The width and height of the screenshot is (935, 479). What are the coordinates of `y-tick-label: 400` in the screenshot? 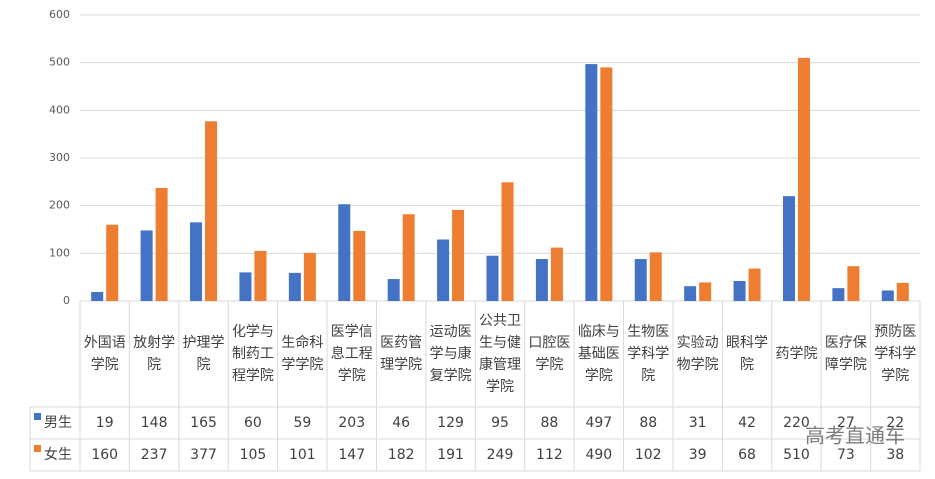 It's located at (59, 109).